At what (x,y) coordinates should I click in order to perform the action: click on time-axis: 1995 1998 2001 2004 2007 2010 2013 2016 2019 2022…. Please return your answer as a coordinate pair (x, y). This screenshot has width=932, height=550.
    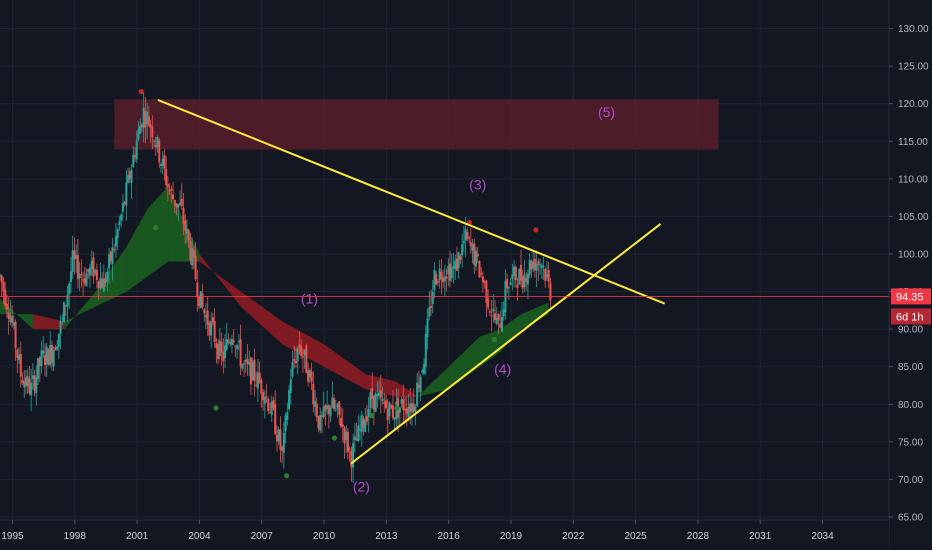
    Looking at the image, I should click on (444, 534).